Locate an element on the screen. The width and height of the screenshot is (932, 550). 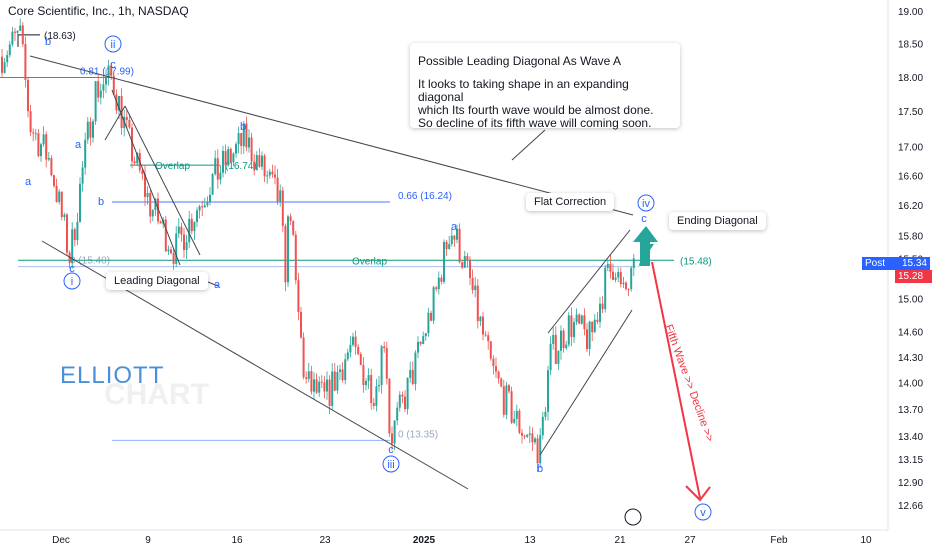
fib-label: 0.66 (16.24) is located at coordinates (425, 196).